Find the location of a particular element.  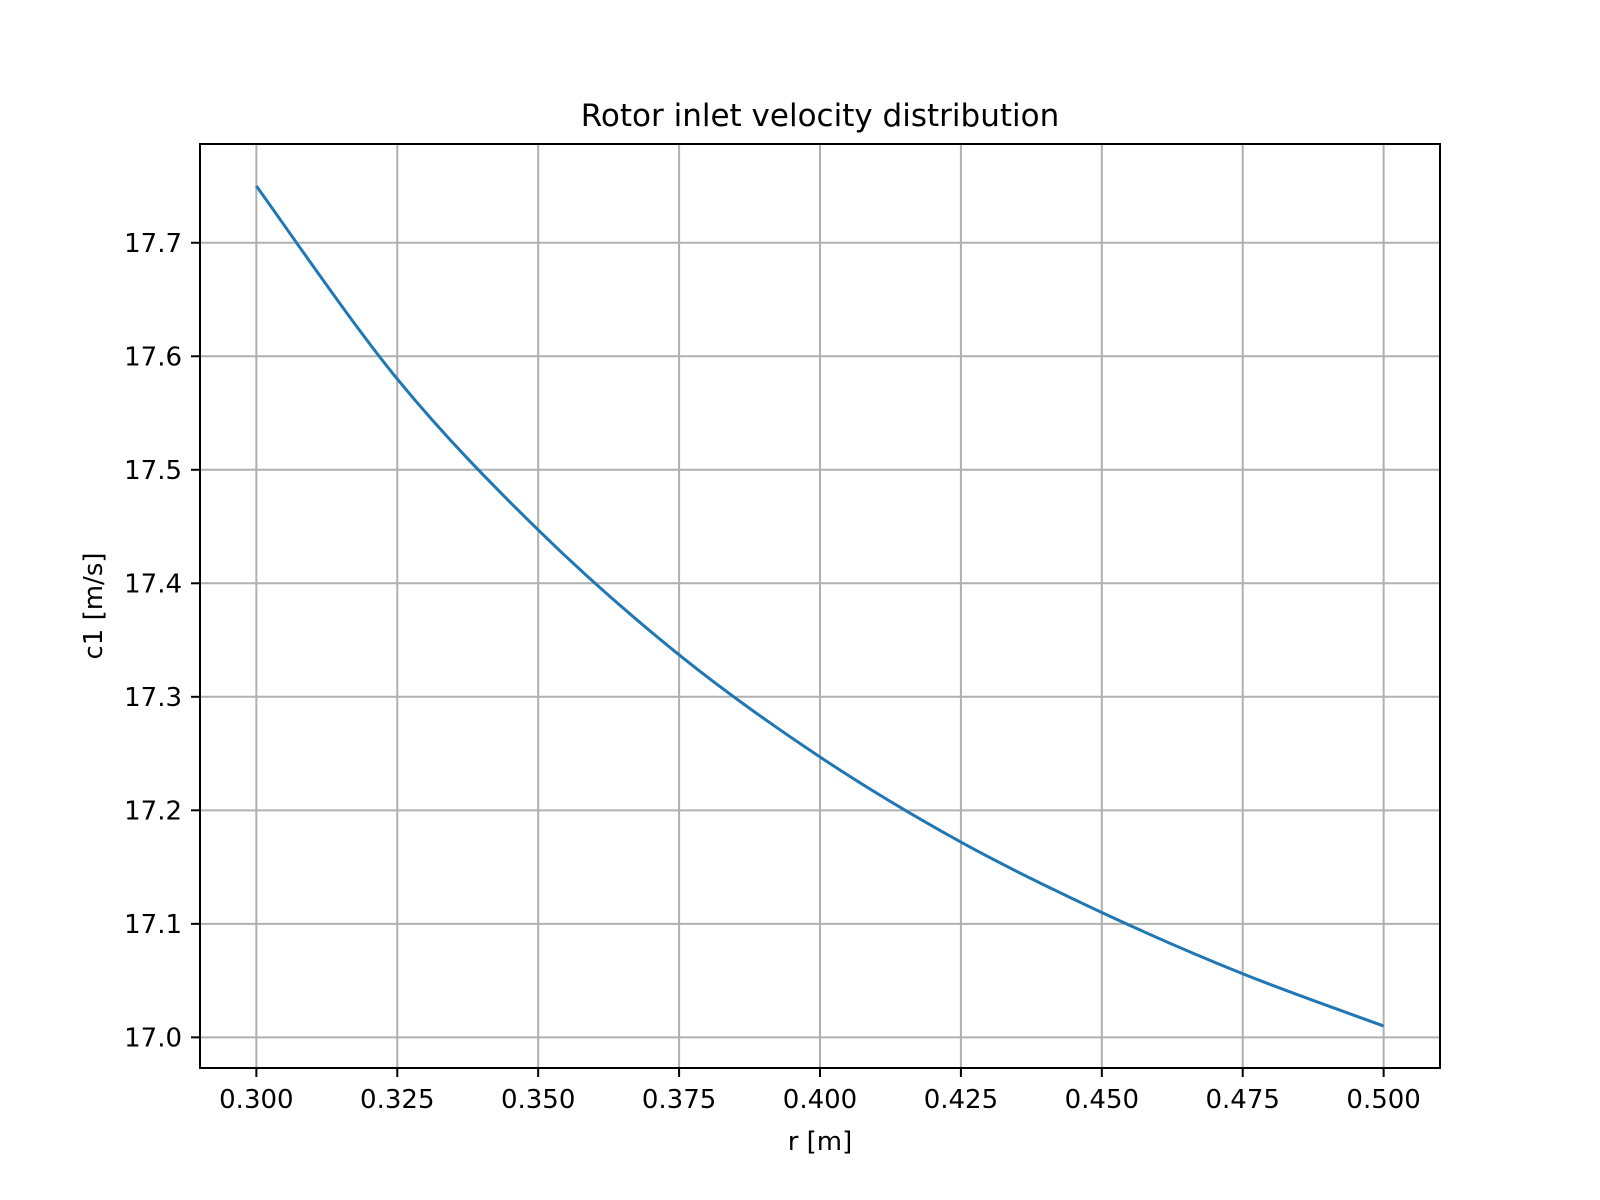

x-tick-label: 0.450 is located at coordinates (1102, 1100).